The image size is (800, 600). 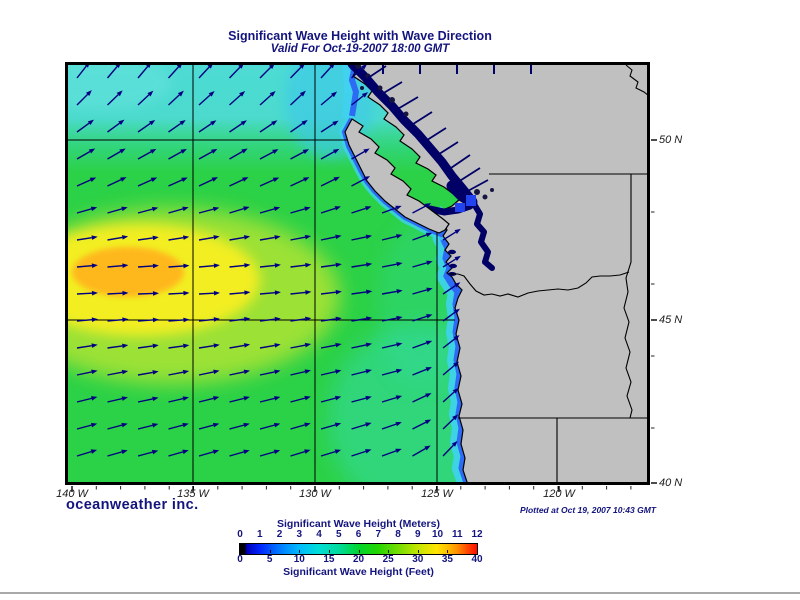 I want to click on strait-blue-cell, so click(x=460, y=207).